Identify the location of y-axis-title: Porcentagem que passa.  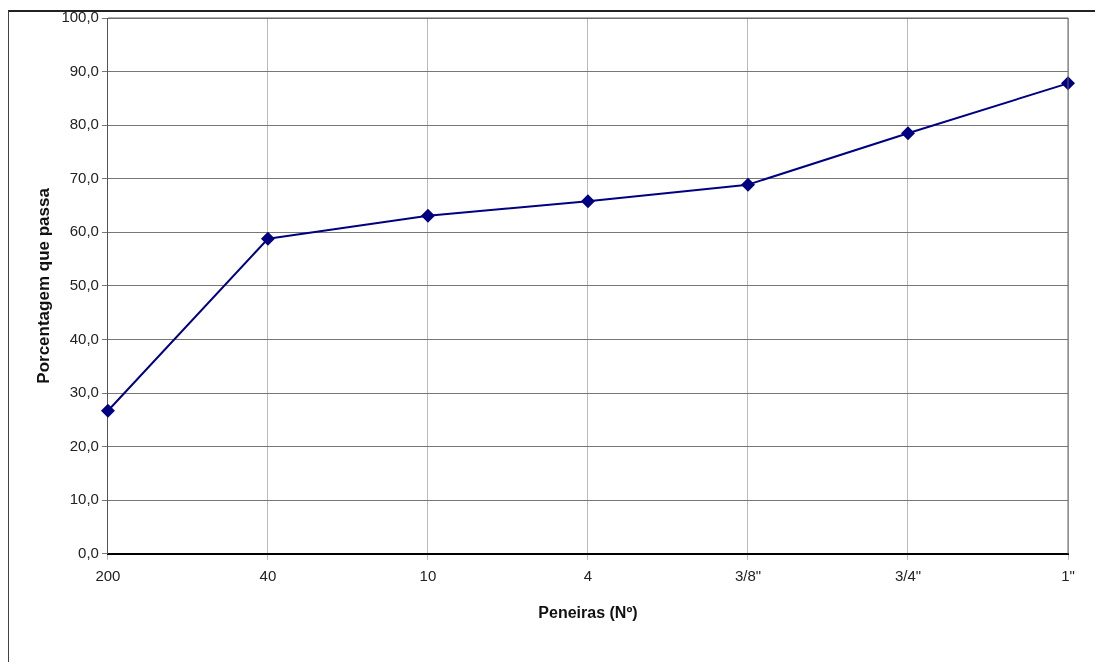
(43, 285).